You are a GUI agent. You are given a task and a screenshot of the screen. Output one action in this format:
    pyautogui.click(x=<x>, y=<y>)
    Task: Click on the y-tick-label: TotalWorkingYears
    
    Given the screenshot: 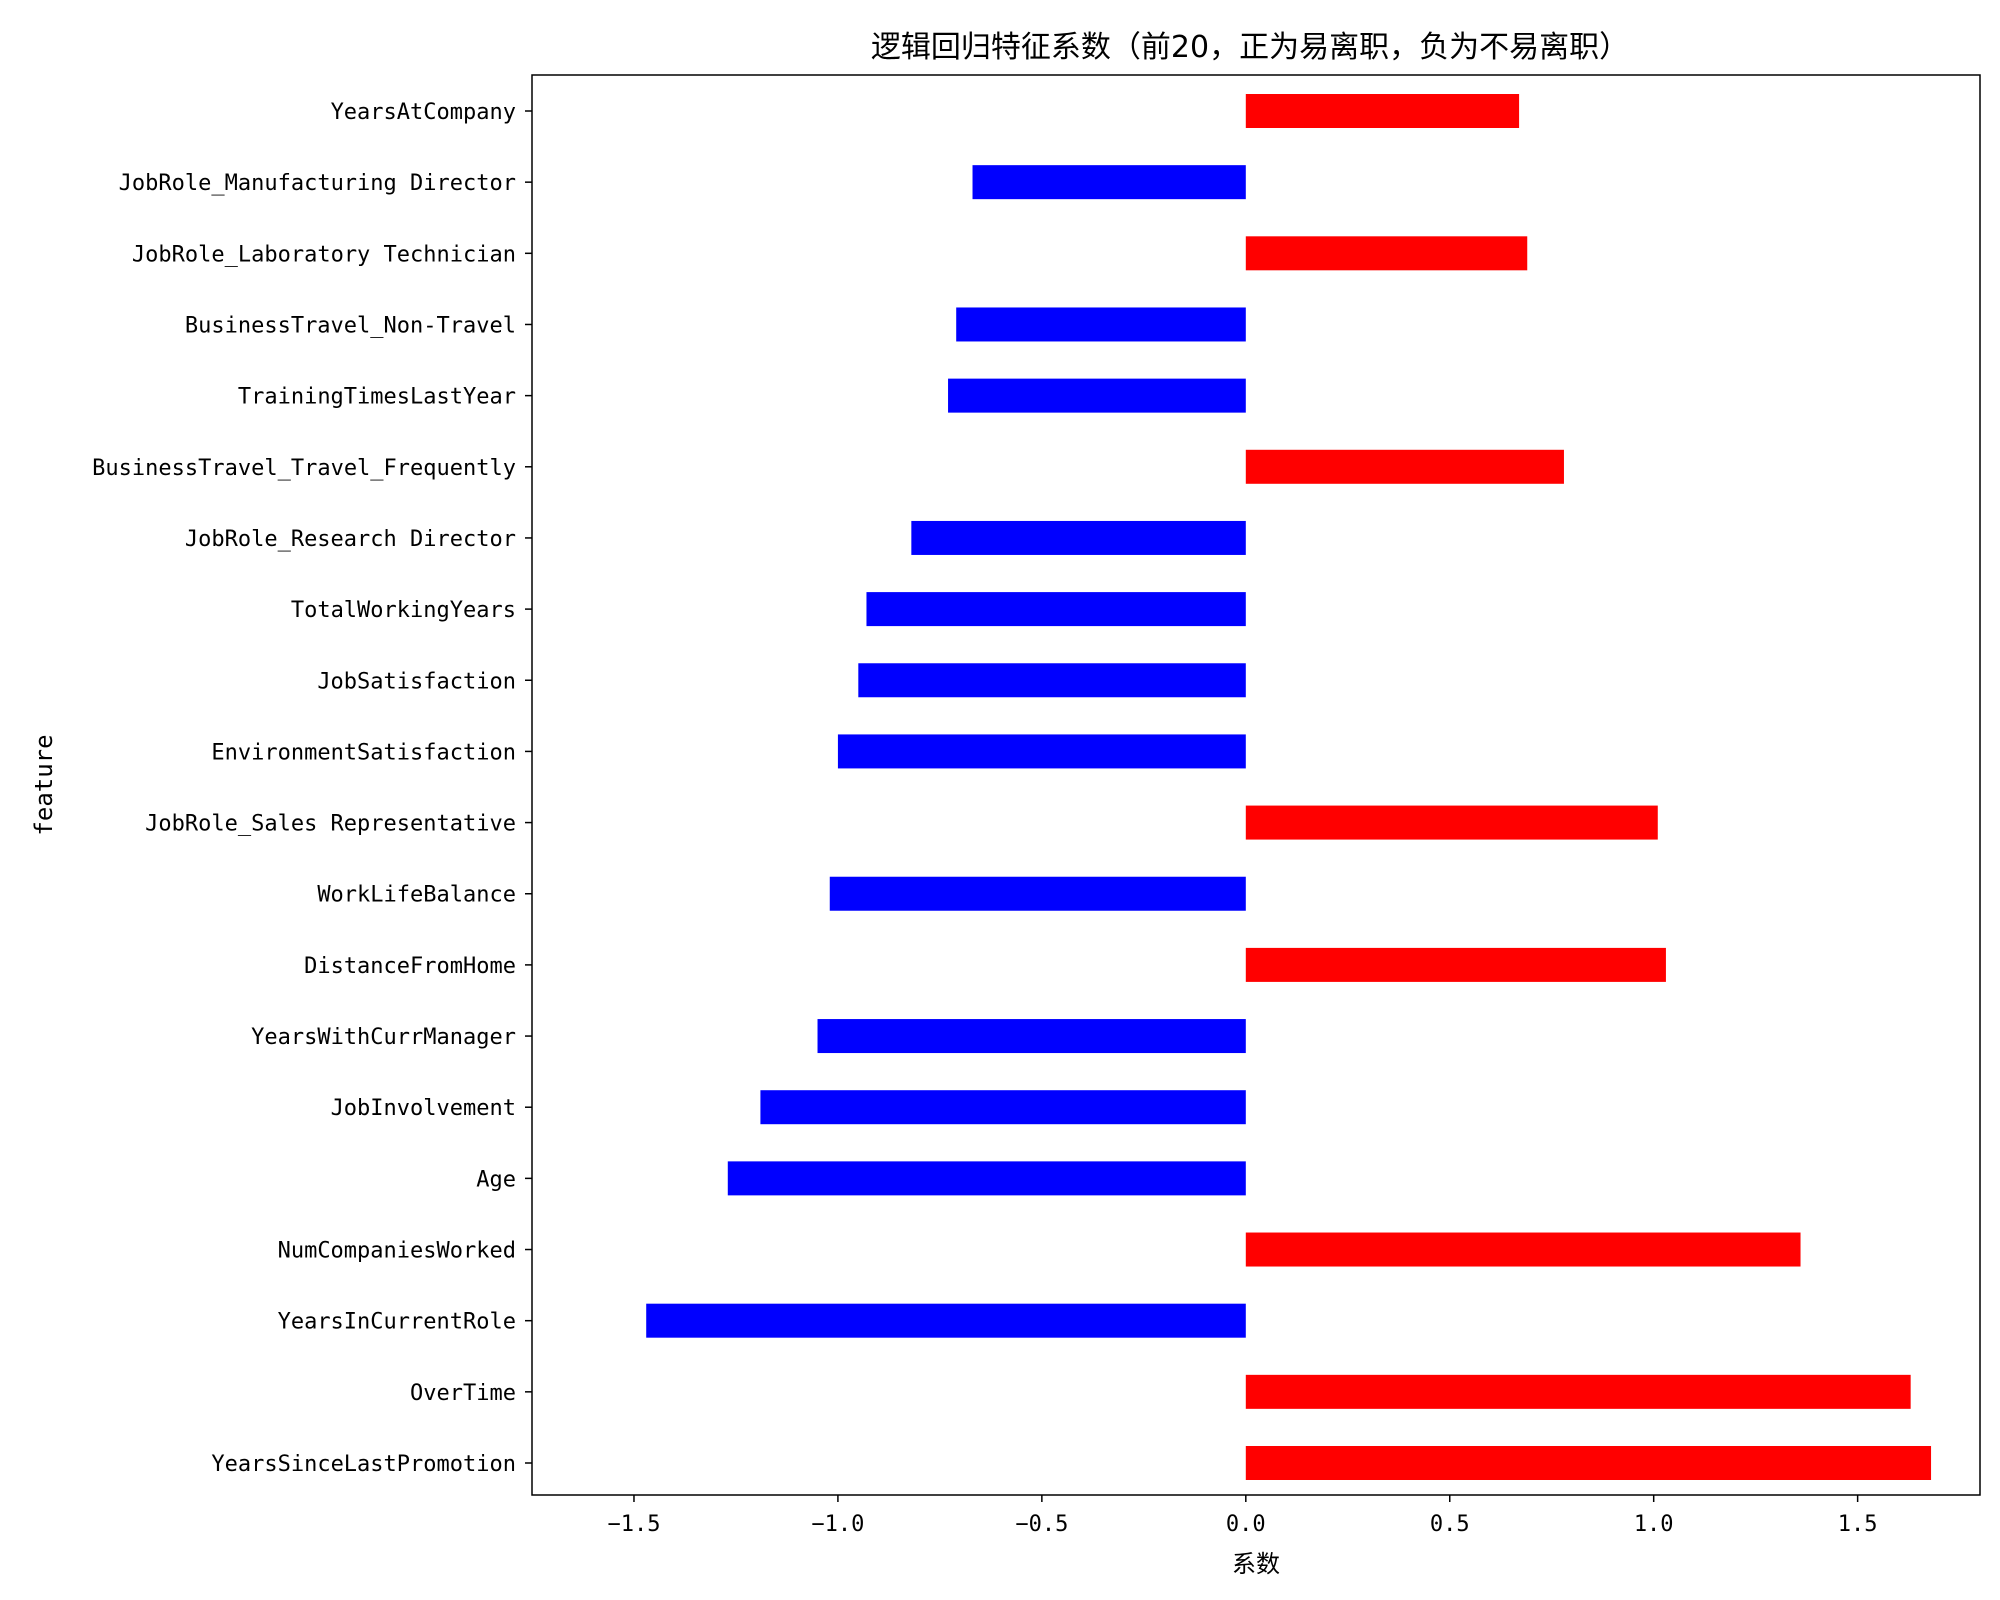 What is the action you would take?
    pyautogui.click(x=403, y=610)
    